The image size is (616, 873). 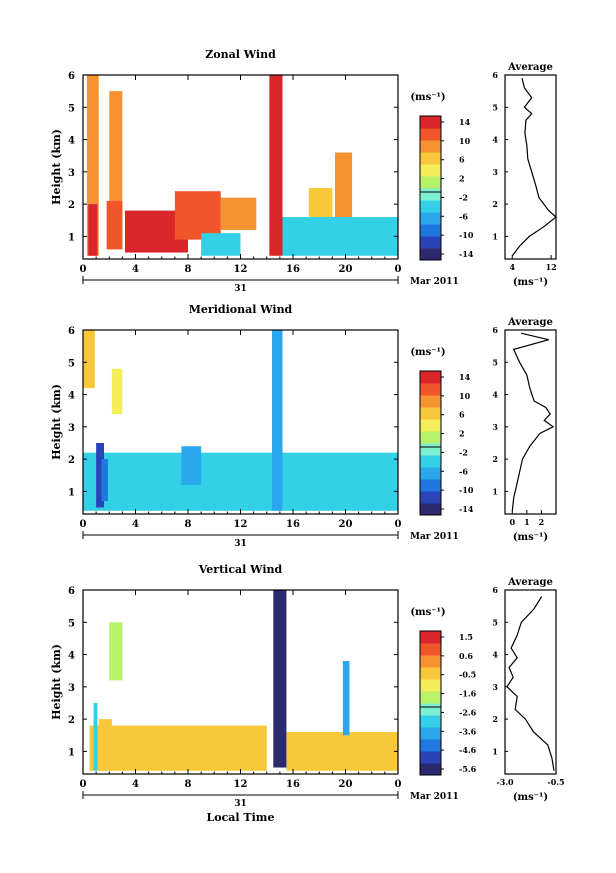 I want to click on profile-x-tick-label: 2, so click(x=542, y=522).